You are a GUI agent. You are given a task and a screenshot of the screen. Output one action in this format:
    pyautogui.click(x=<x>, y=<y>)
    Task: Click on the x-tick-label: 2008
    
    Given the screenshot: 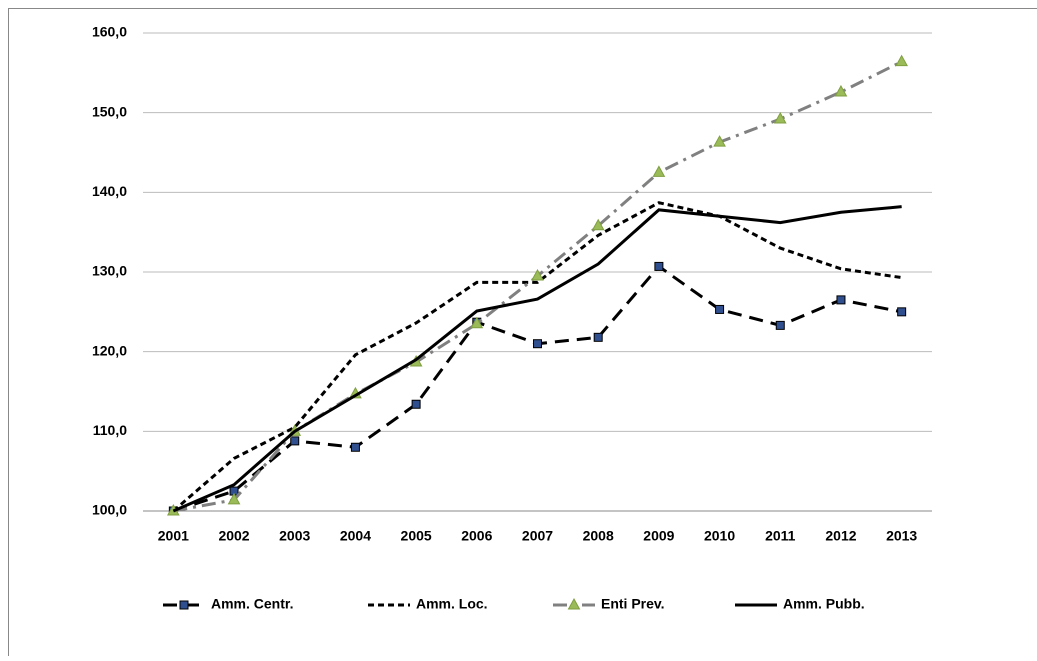 What is the action you would take?
    pyautogui.click(x=598, y=536)
    